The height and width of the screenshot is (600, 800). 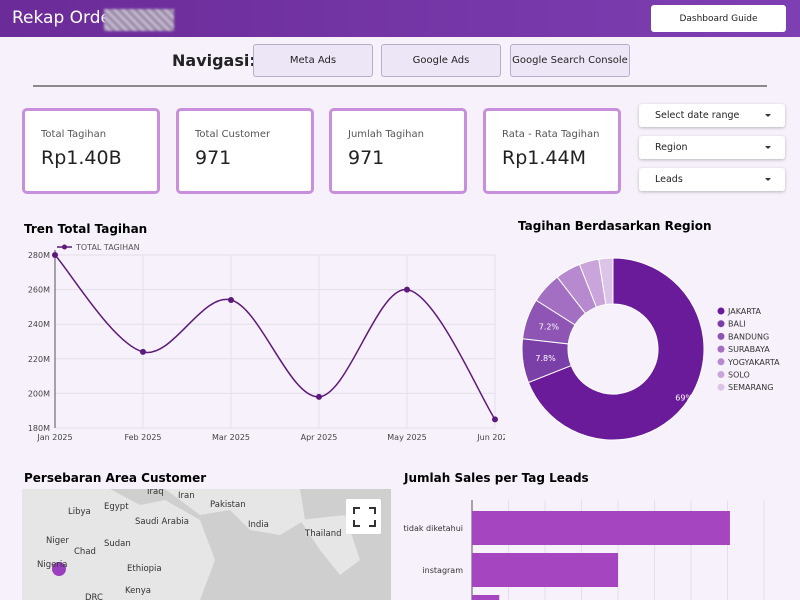 What do you see at coordinates (59, 569) in the screenshot?
I see `map-marker` at bounding box center [59, 569].